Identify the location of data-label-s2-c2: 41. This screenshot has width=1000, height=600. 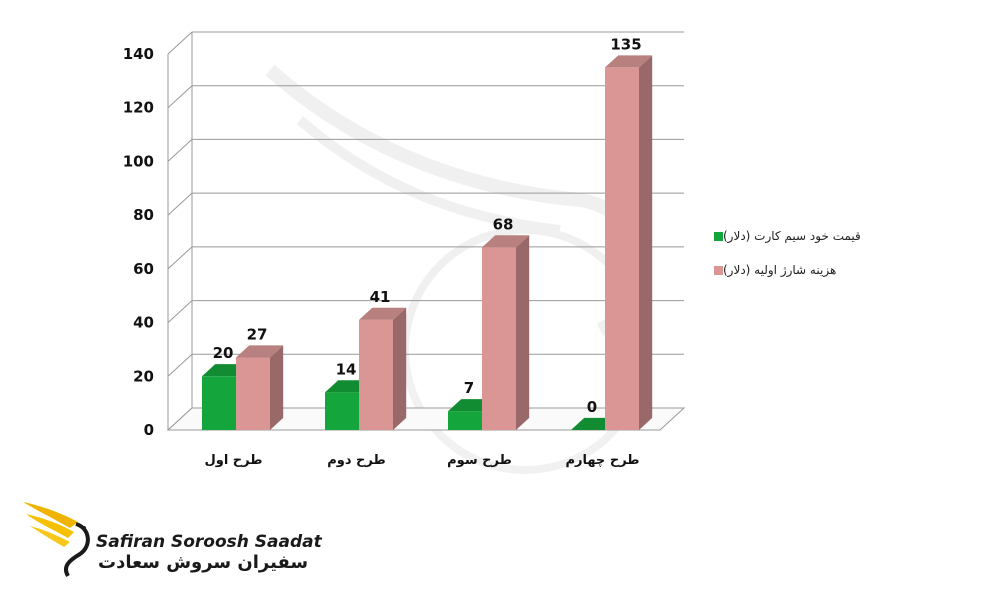
(380, 297).